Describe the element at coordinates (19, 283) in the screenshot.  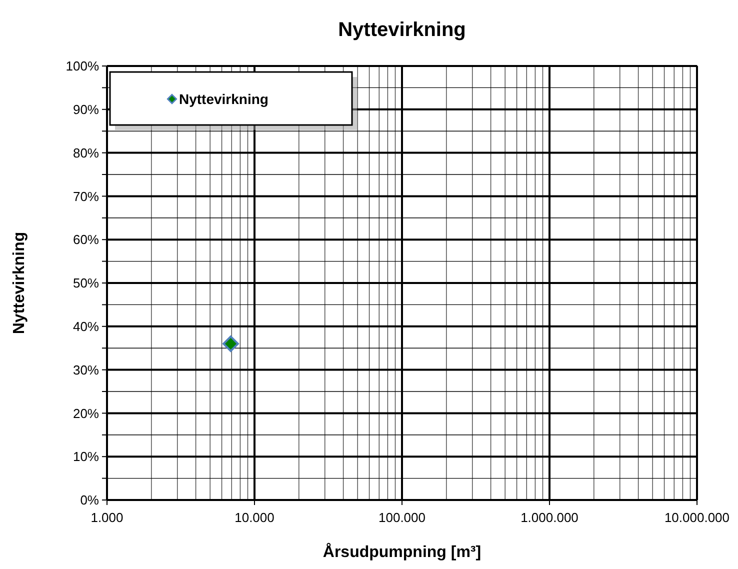
I see `y-axis-title: Nyttevirkning` at that location.